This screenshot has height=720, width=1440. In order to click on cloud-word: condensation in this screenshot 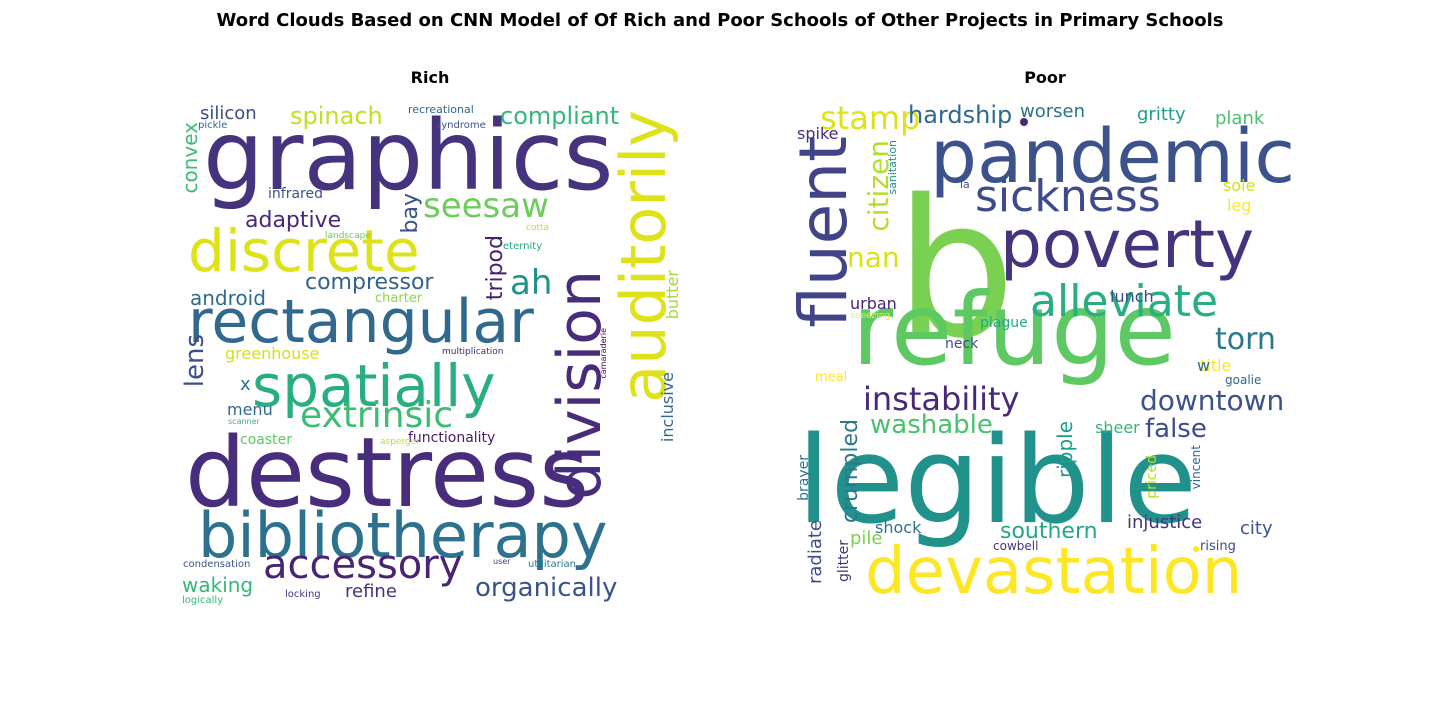, I will do `click(217, 564)`.